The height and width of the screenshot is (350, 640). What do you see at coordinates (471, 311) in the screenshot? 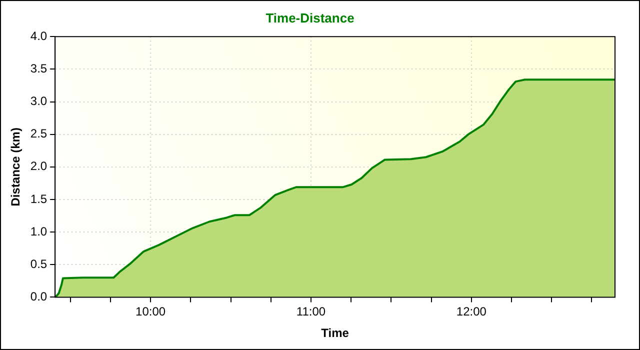
I see `x-tick-label: 12:00` at bounding box center [471, 311].